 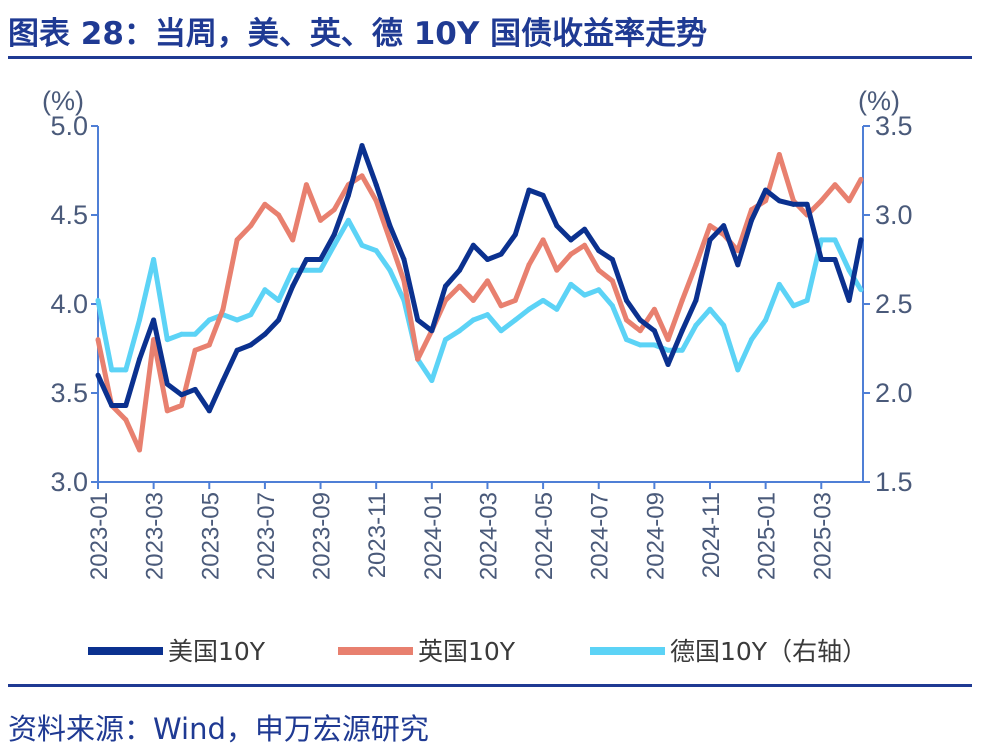 What do you see at coordinates (69, 482) in the screenshot?
I see `left-tick-label: 3.0` at bounding box center [69, 482].